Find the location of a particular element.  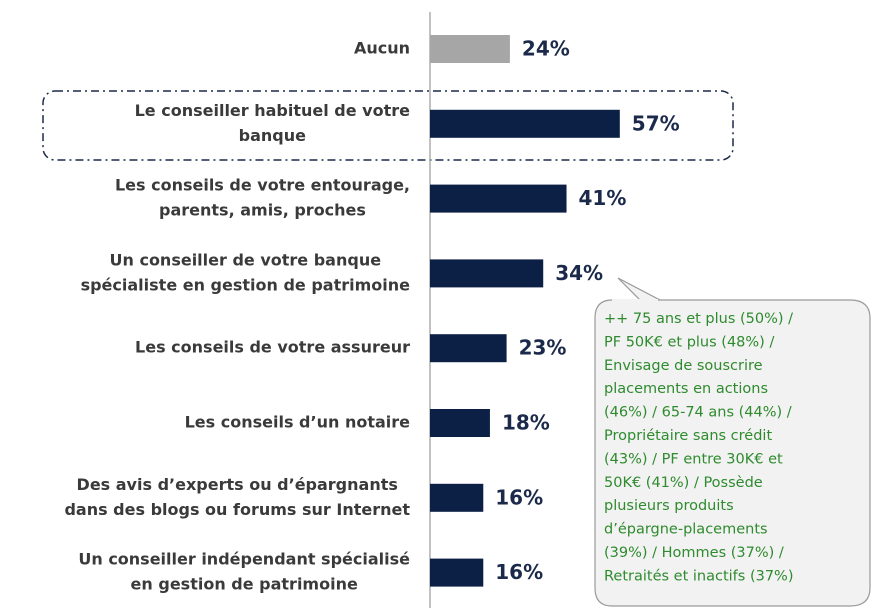

category-label: spécialiste en gestion de patrimoine is located at coordinates (246, 284).